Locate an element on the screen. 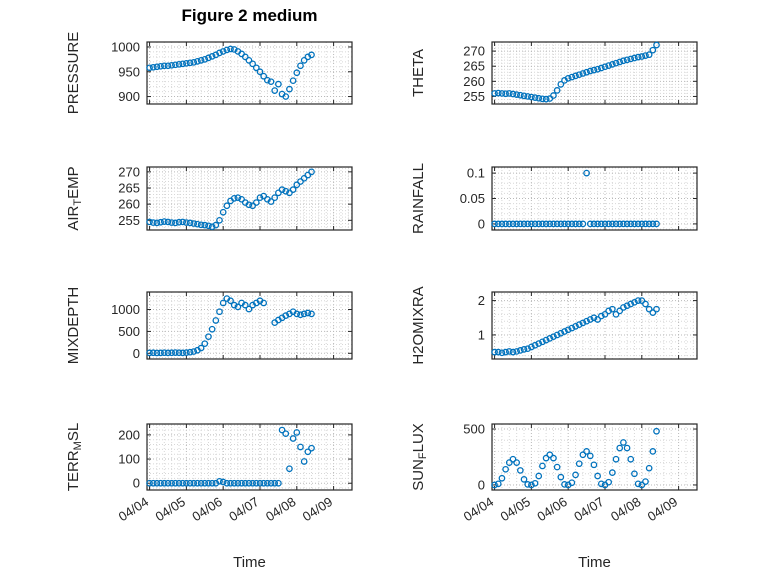  y-tick-label: 1000 is located at coordinates (125, 309).